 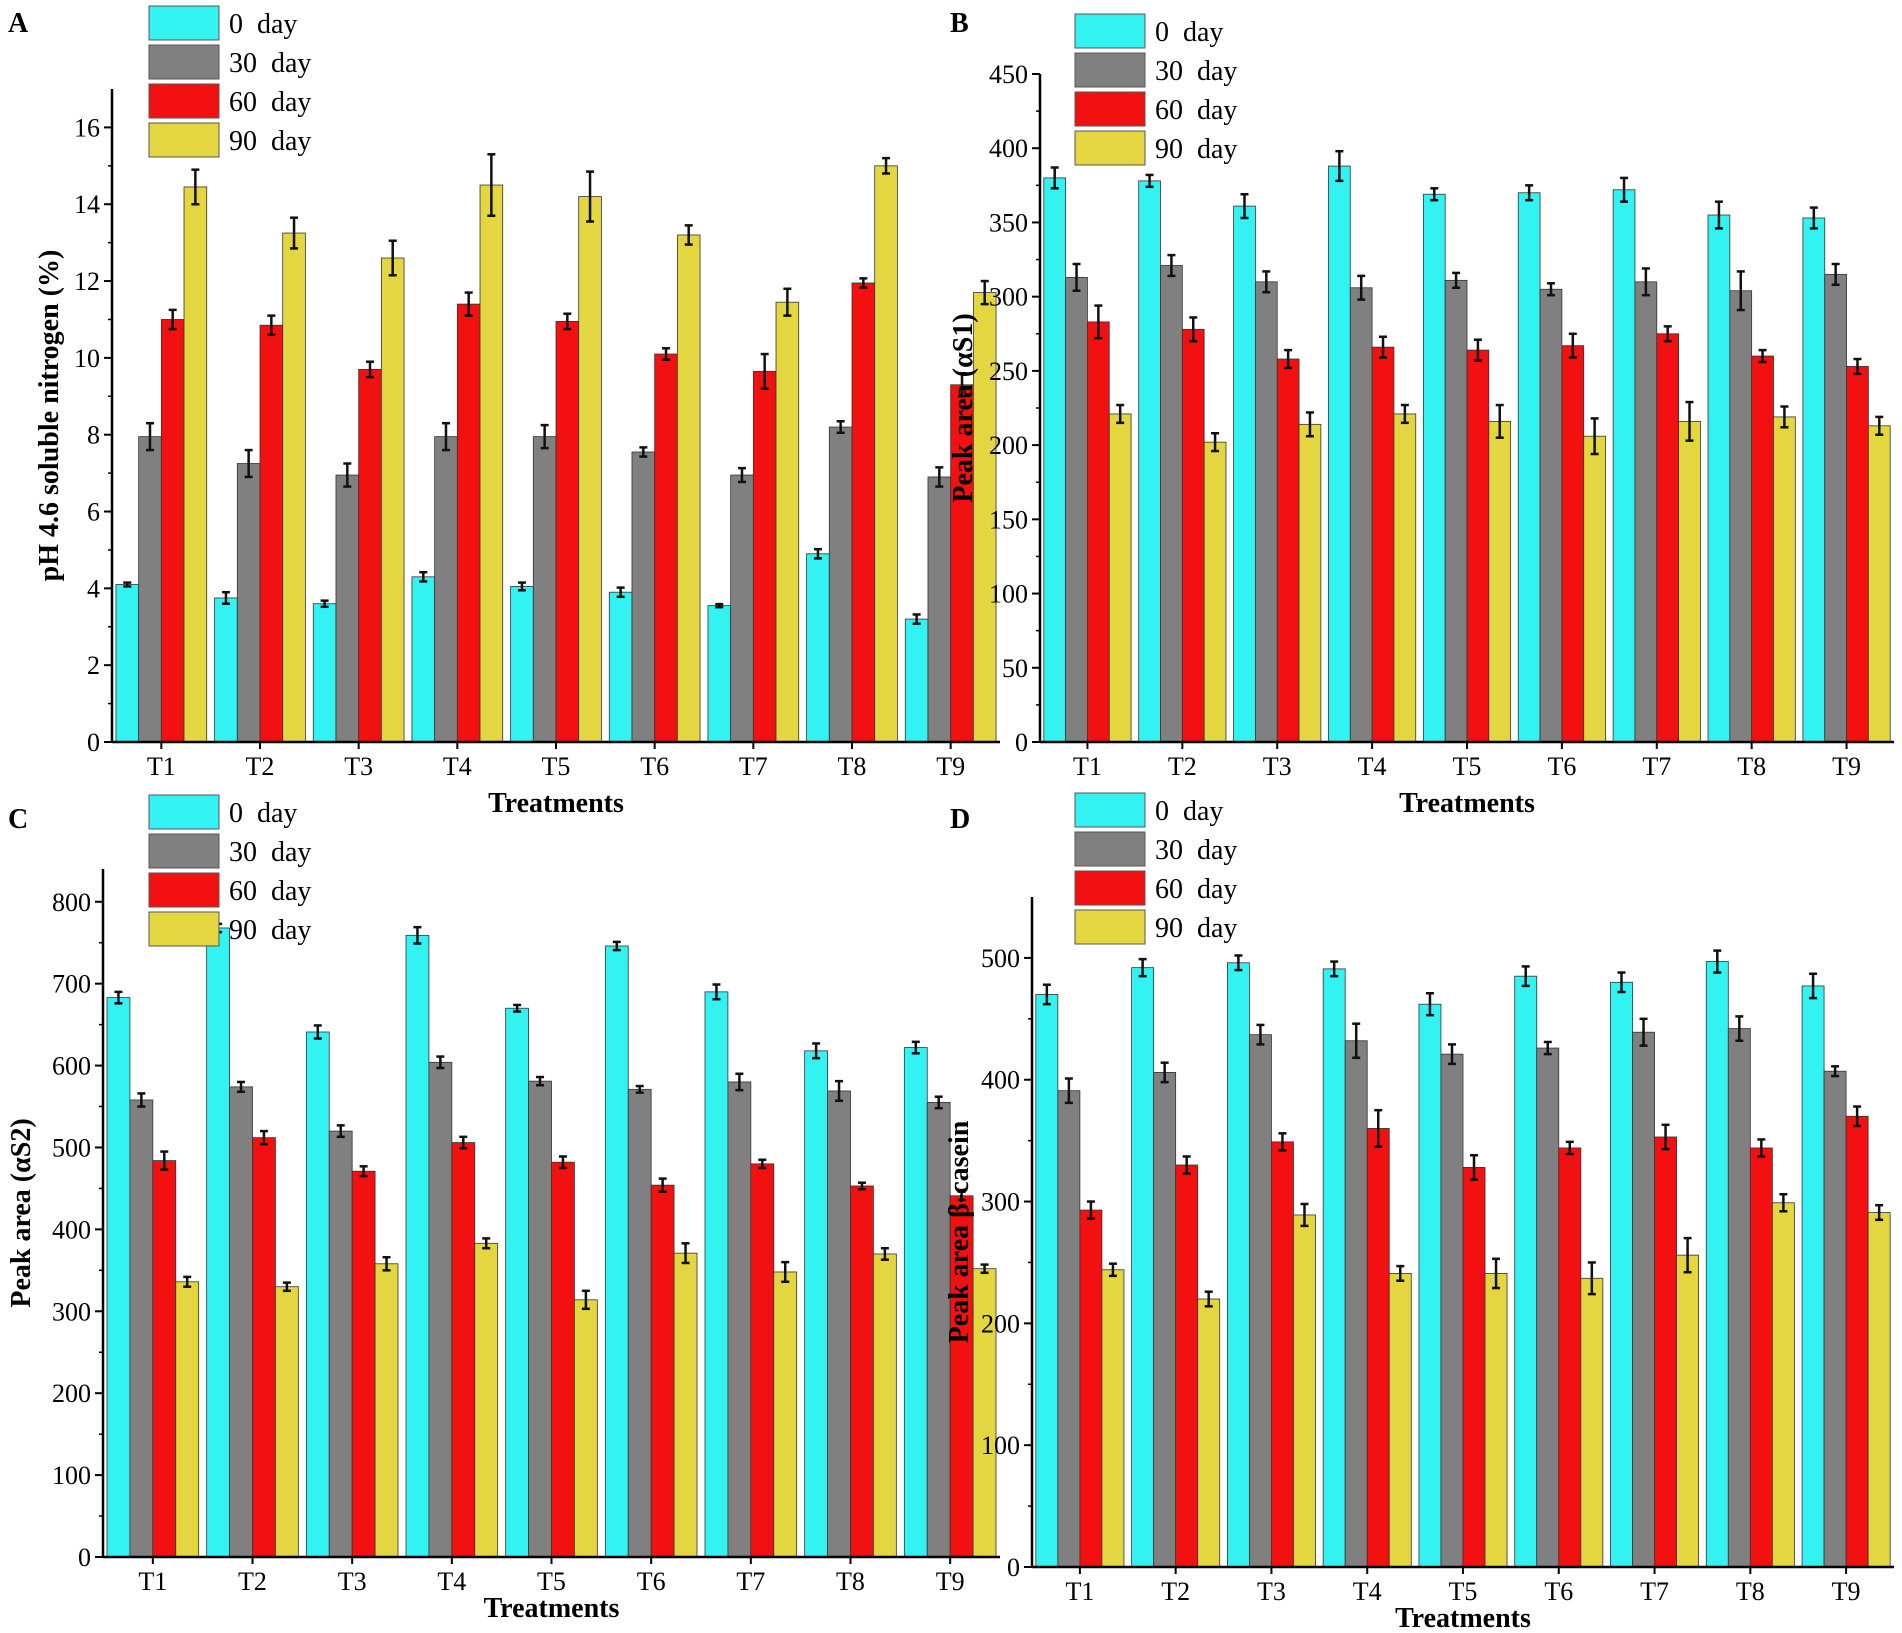 I want to click on y-tick-label: 0, so click(x=93, y=742).